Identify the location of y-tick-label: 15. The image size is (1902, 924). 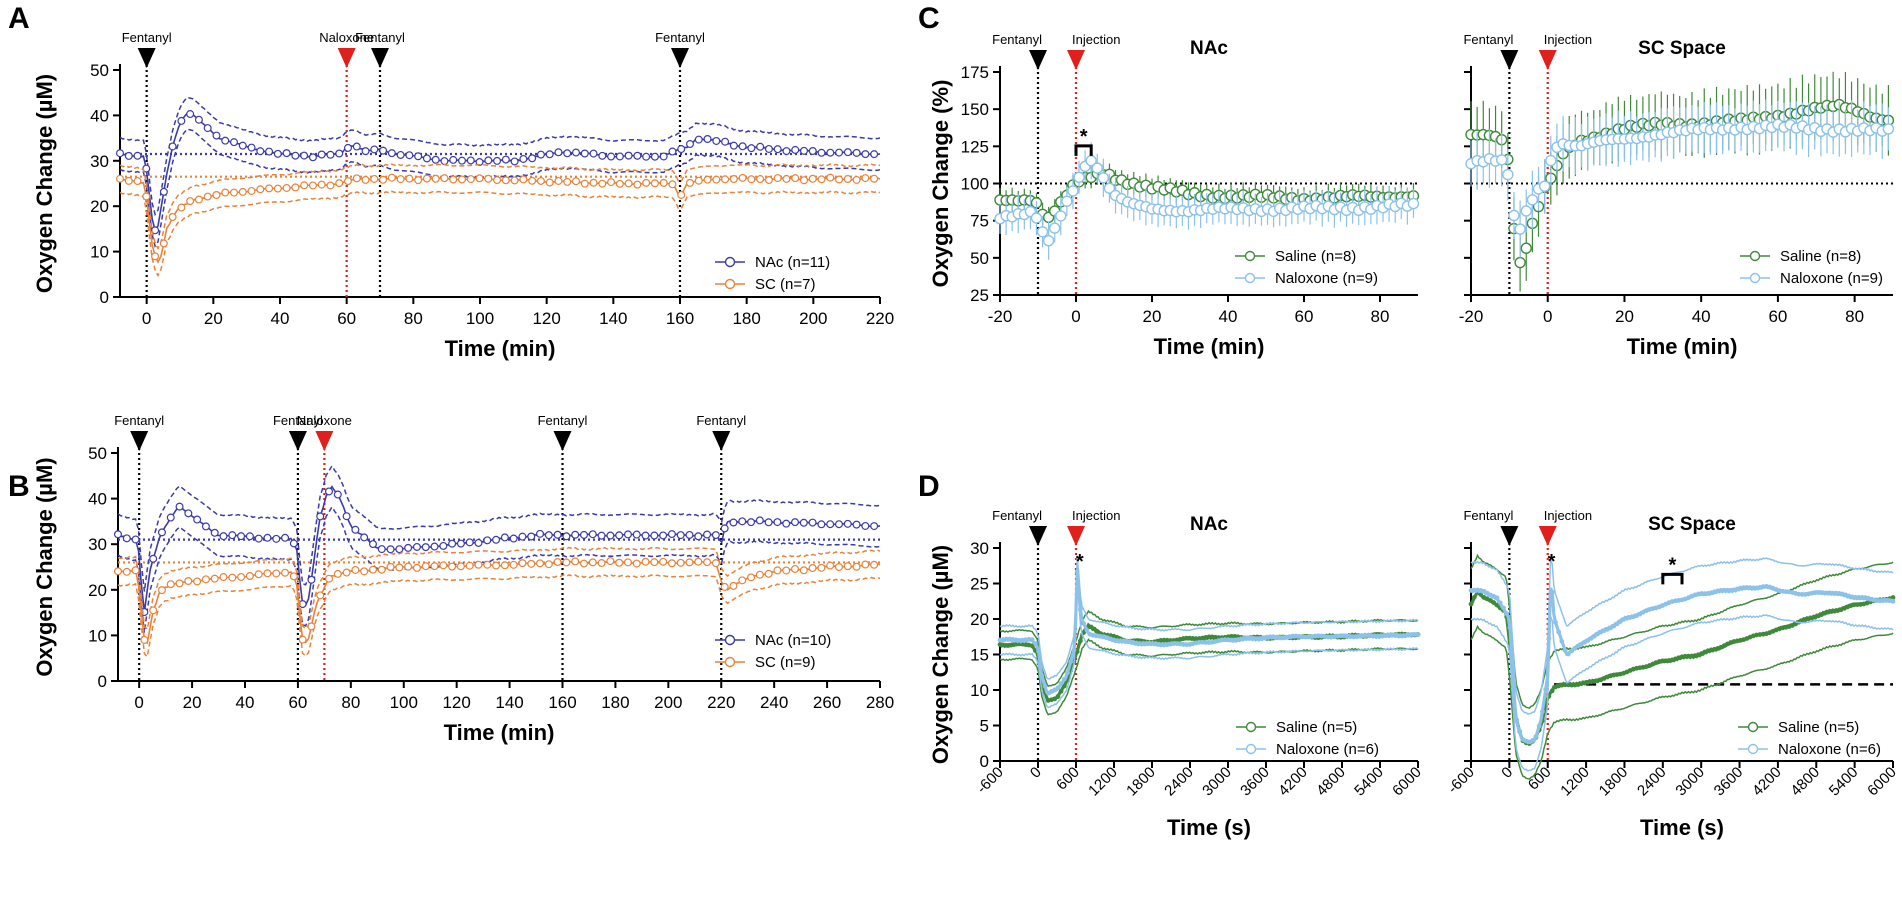
(979, 655).